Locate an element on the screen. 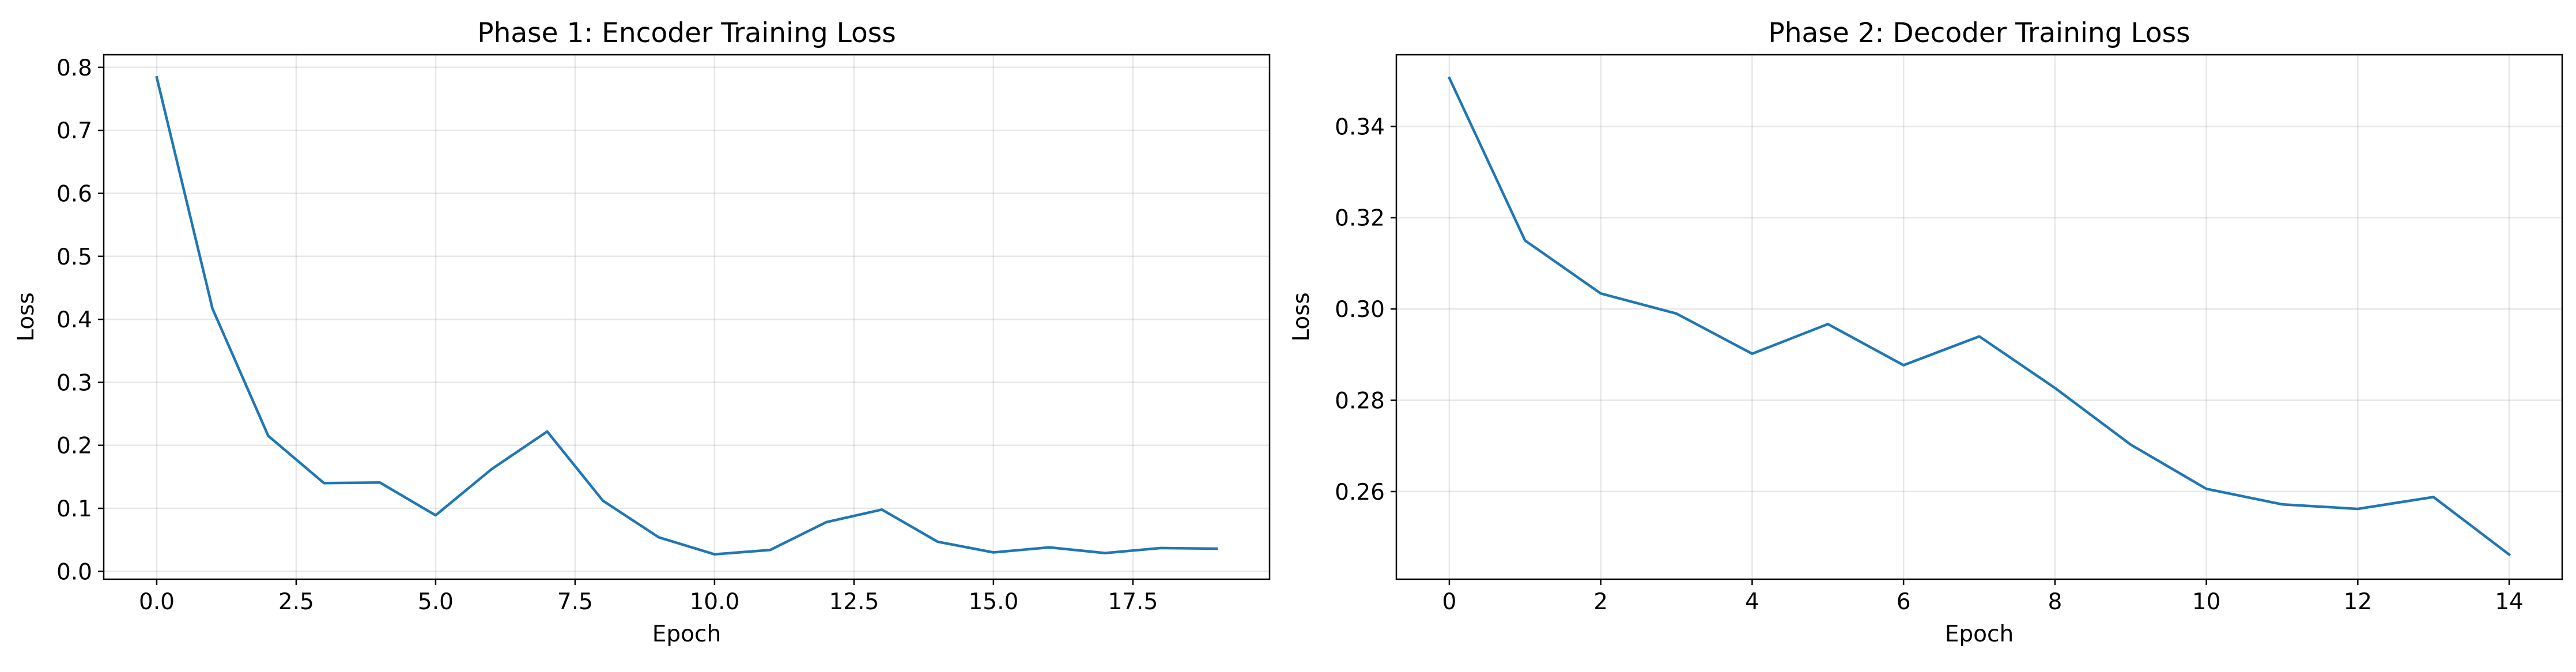 This screenshot has width=2576, height=672. y-tick-label: 0.3 is located at coordinates (74, 383).